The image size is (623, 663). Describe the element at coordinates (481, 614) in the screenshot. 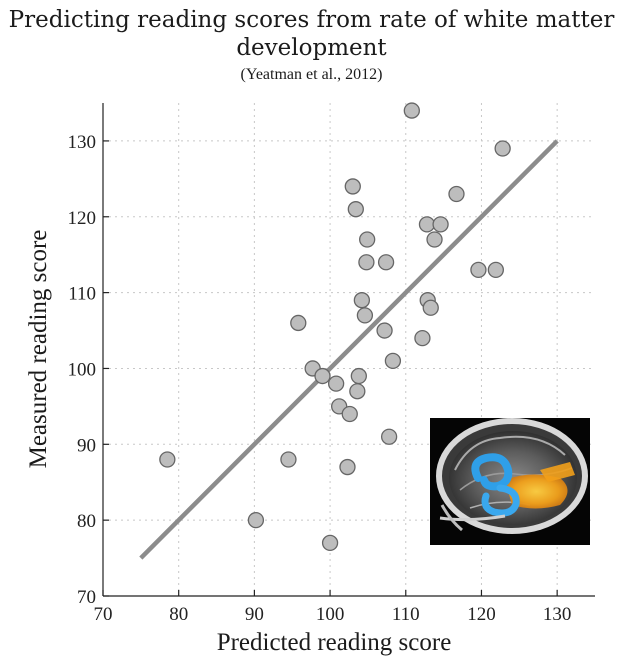

I see `x-tick-label: 120` at that location.